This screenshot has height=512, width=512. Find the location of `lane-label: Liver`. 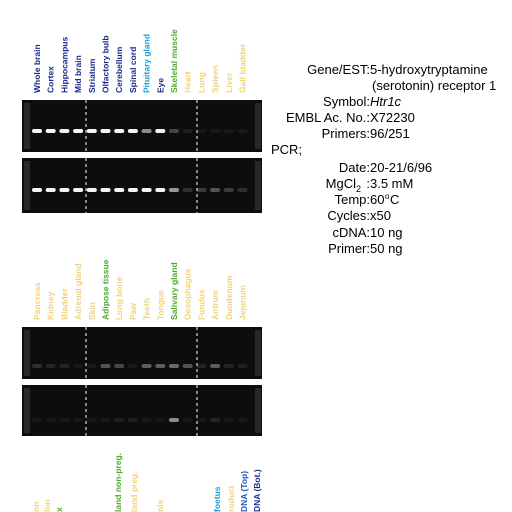

lane-label: Liver is located at coordinates (229, 82).